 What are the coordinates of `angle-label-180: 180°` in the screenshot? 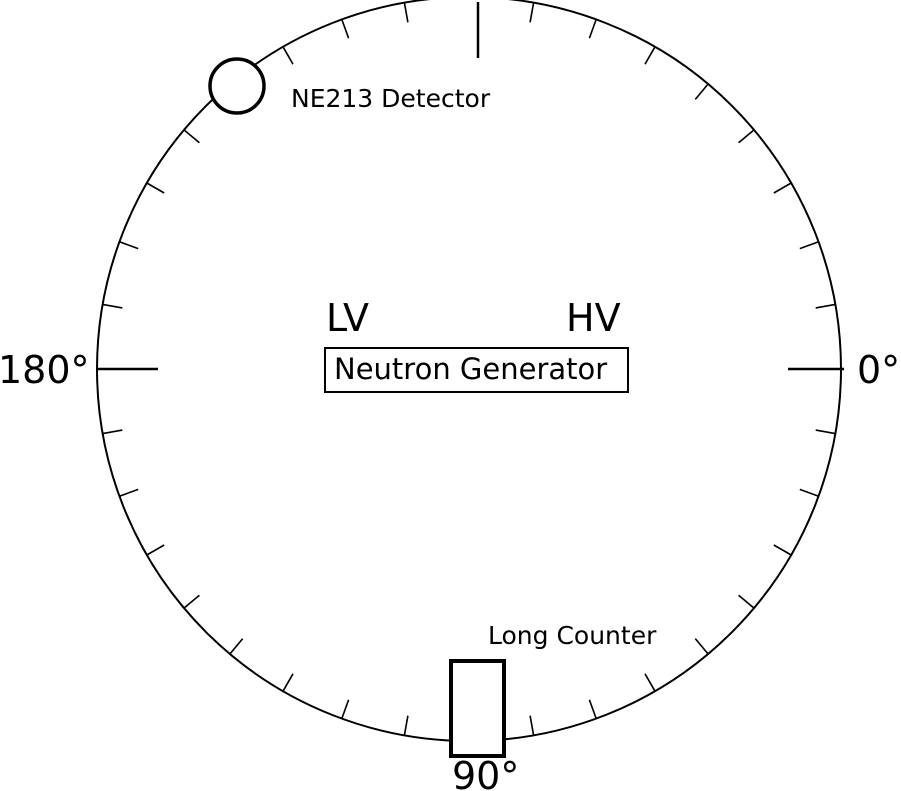 It's located at (45, 370).